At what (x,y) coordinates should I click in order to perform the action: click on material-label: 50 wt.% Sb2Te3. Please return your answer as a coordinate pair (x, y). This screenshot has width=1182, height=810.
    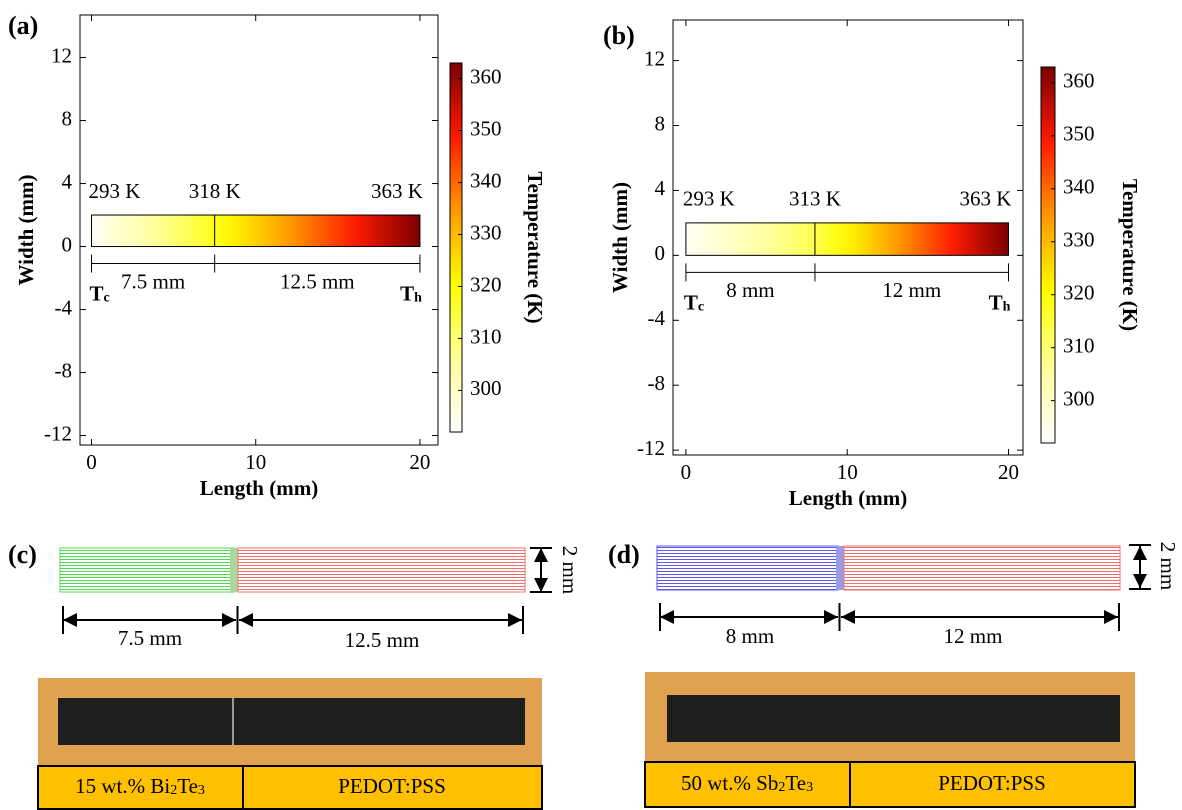
    Looking at the image, I should click on (747, 783).